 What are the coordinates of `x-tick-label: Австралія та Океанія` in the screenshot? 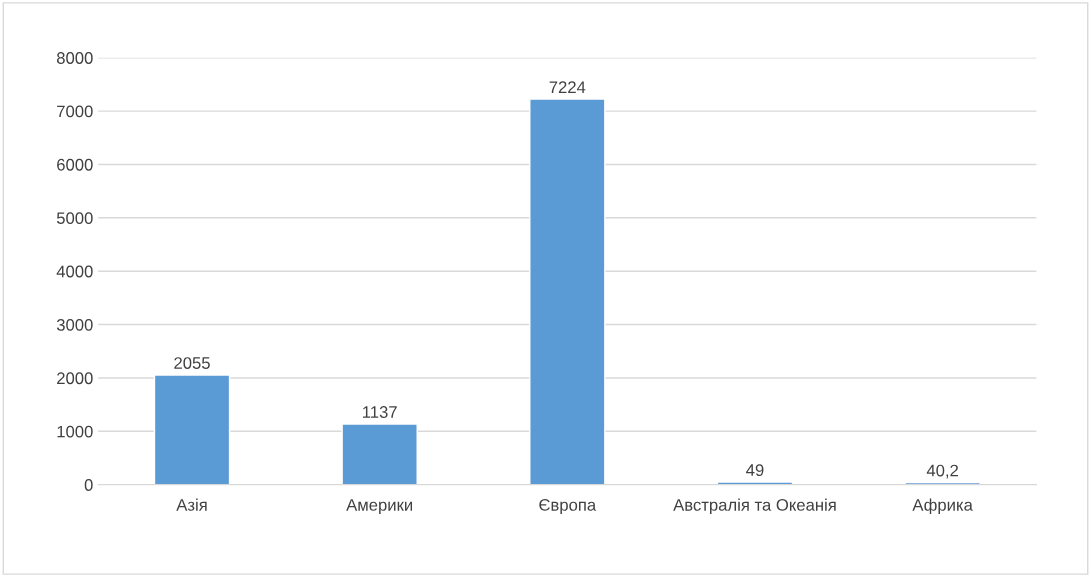 It's located at (754, 506).